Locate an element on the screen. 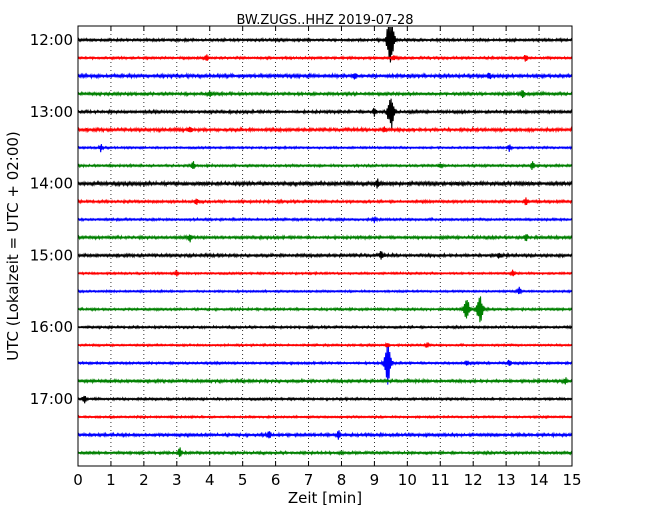 The image size is (650, 520). x-tick-label: 6 is located at coordinates (276, 480).